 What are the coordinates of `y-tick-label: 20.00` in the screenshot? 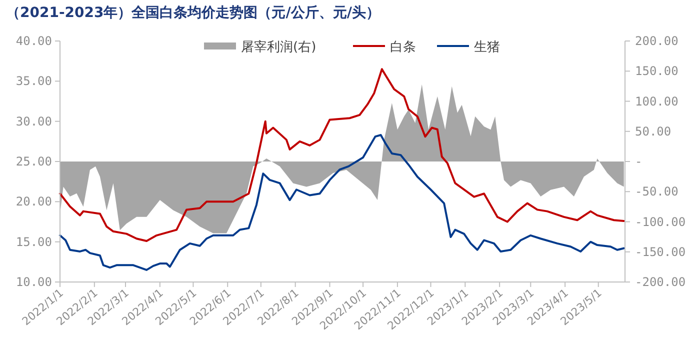 It's located at (34, 201).